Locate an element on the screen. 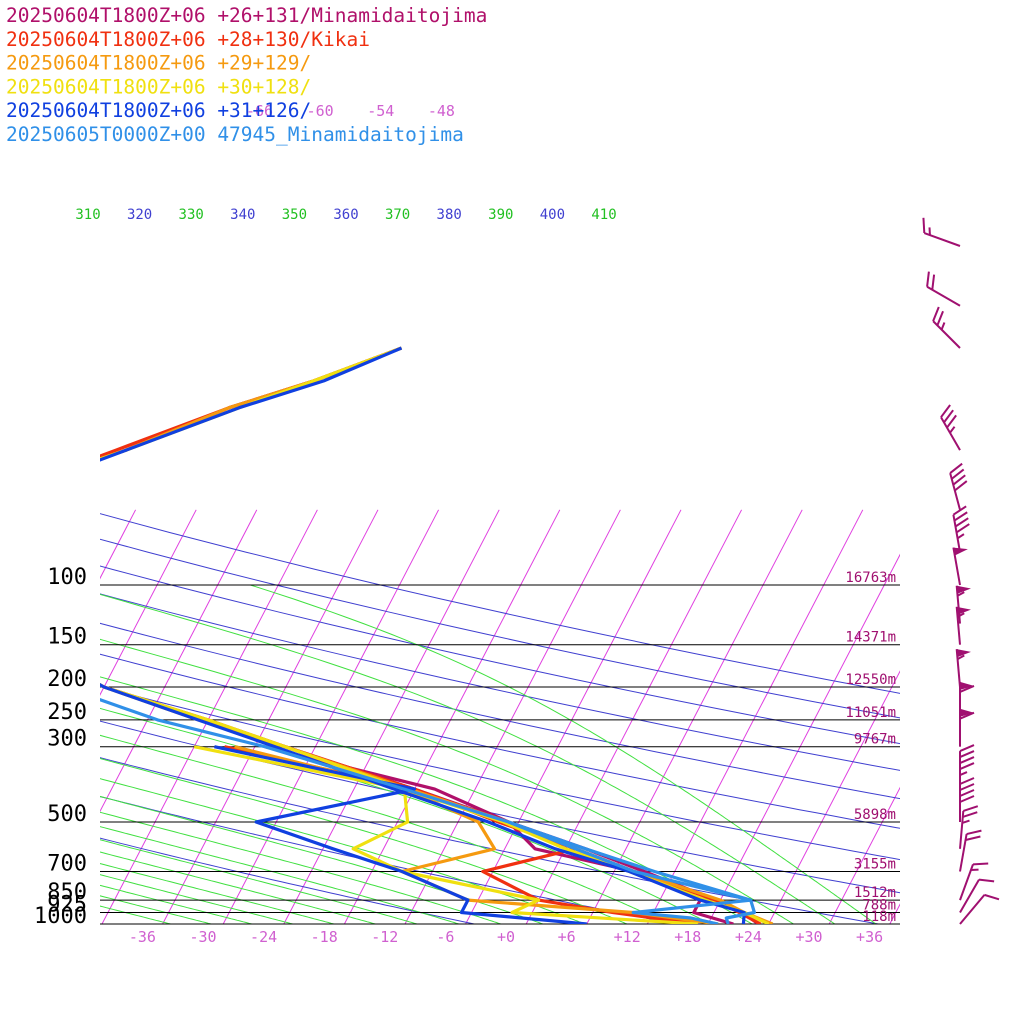  theta-label: 310 is located at coordinates (87, 215).